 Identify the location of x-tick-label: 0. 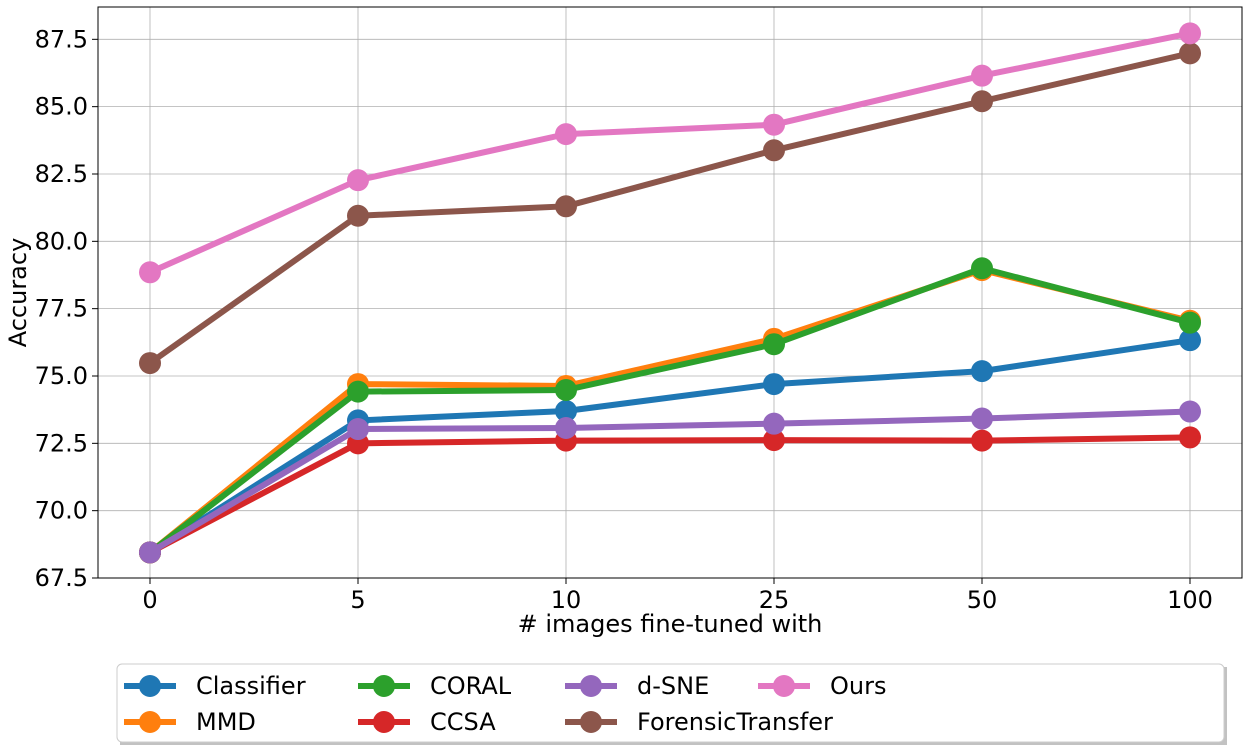
(149, 600).